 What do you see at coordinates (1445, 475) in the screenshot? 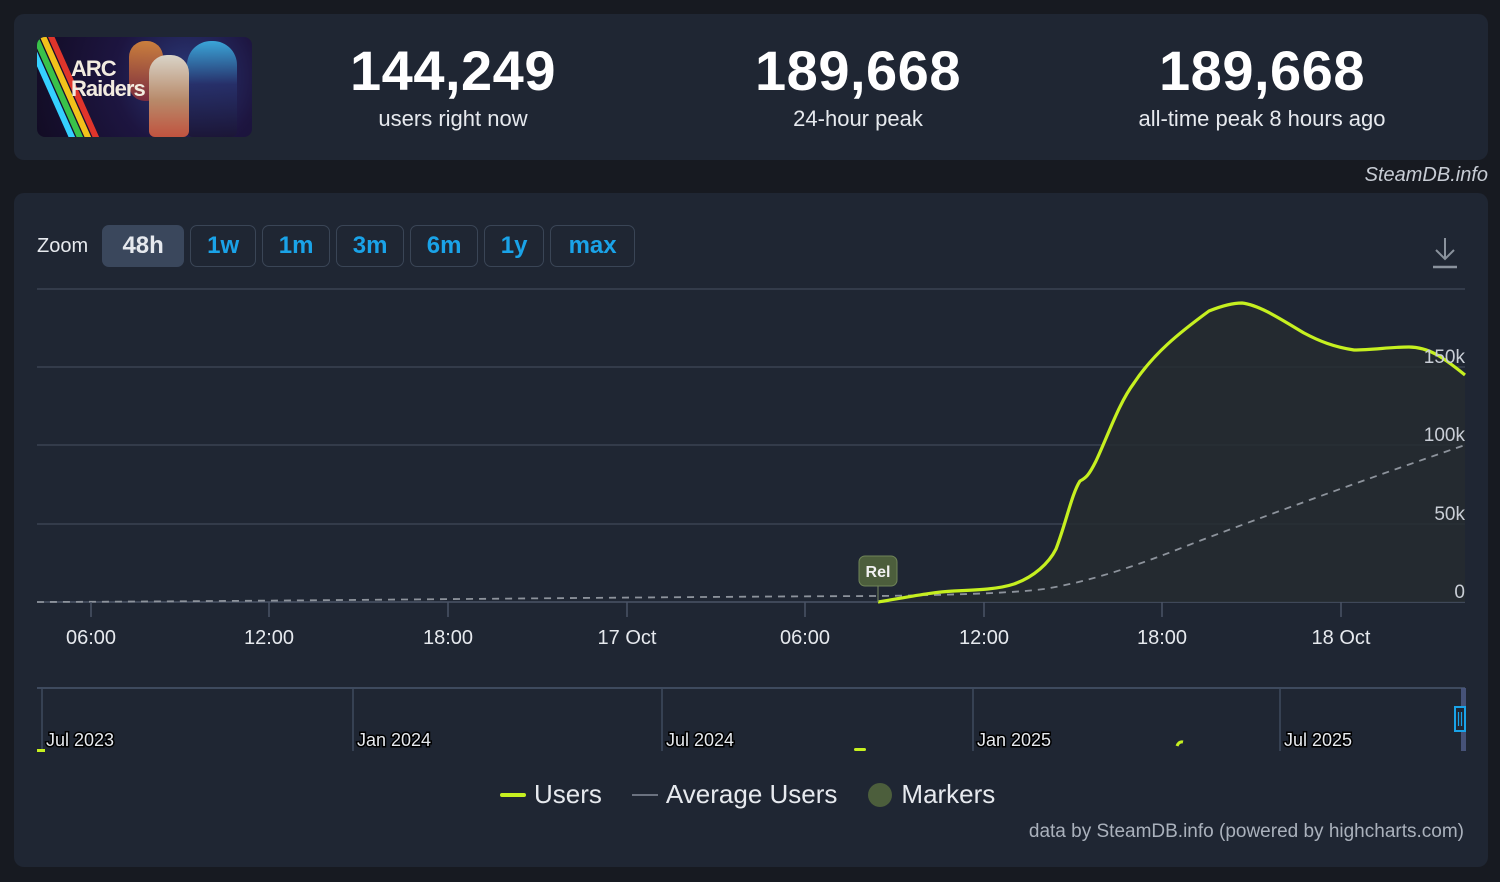
I see `y-axis-labels: 0 50k 100k 150k` at bounding box center [1445, 475].